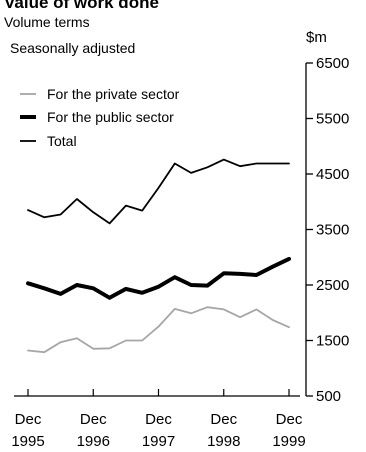 This screenshot has height=452, width=366. Describe the element at coordinates (62, 141) in the screenshot. I see `legend-label: Total` at that location.